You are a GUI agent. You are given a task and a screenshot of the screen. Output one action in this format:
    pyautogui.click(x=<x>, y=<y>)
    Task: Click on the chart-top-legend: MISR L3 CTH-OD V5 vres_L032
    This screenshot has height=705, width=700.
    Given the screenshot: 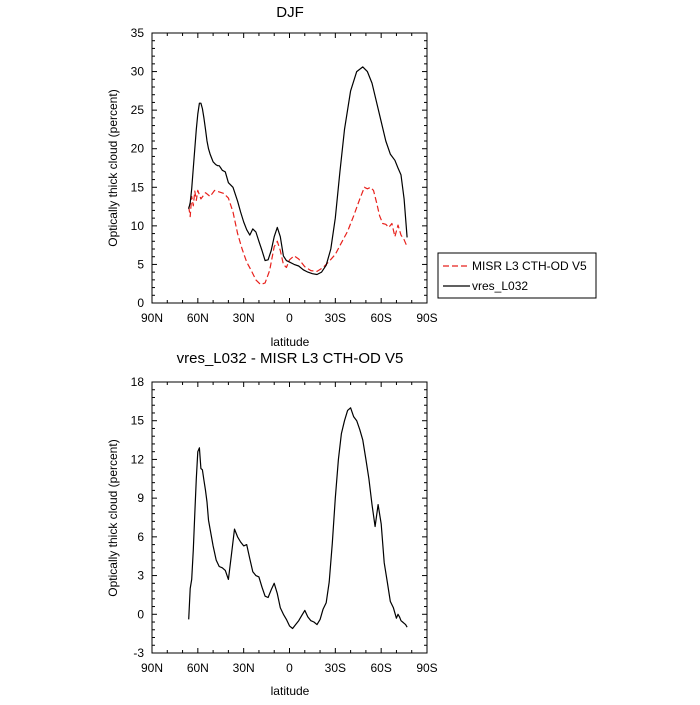 What is the action you would take?
    pyautogui.click(x=517, y=275)
    